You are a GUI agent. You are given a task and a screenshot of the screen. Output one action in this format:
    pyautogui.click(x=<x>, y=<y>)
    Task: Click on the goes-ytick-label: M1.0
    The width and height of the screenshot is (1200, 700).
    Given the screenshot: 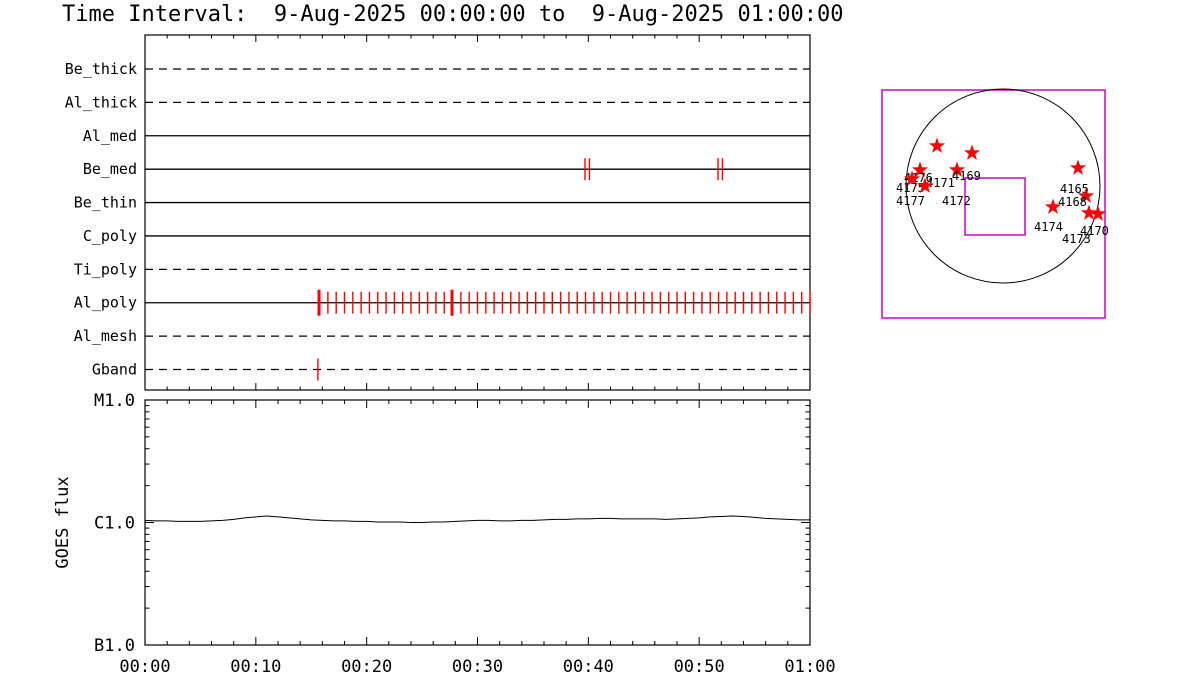 What is the action you would take?
    pyautogui.click(x=114, y=401)
    